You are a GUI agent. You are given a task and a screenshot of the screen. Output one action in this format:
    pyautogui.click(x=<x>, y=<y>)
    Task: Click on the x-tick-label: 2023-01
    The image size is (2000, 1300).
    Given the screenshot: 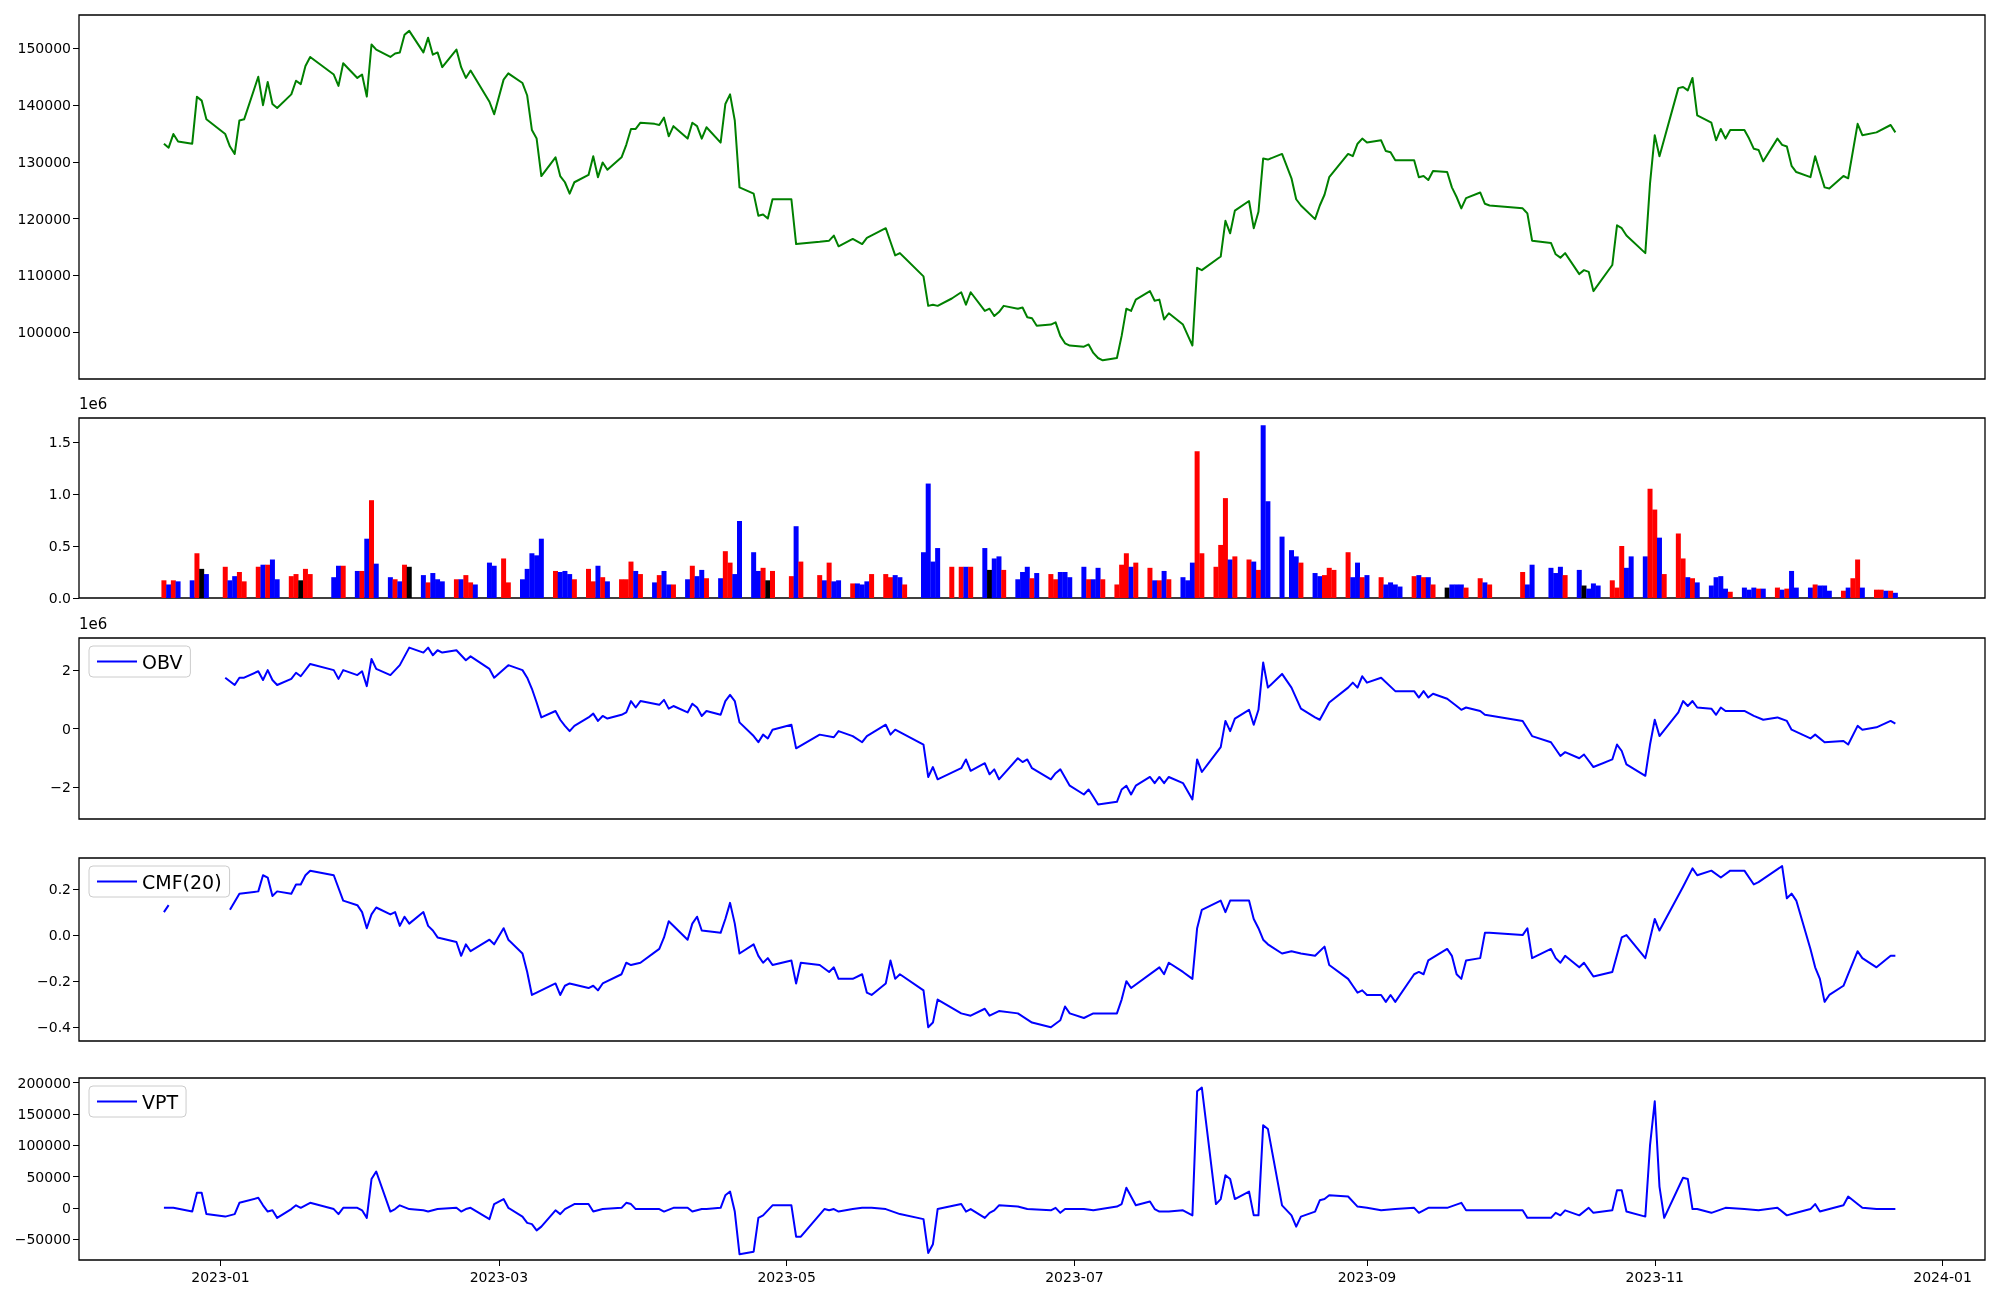 What is the action you would take?
    pyautogui.click(x=220, y=1277)
    